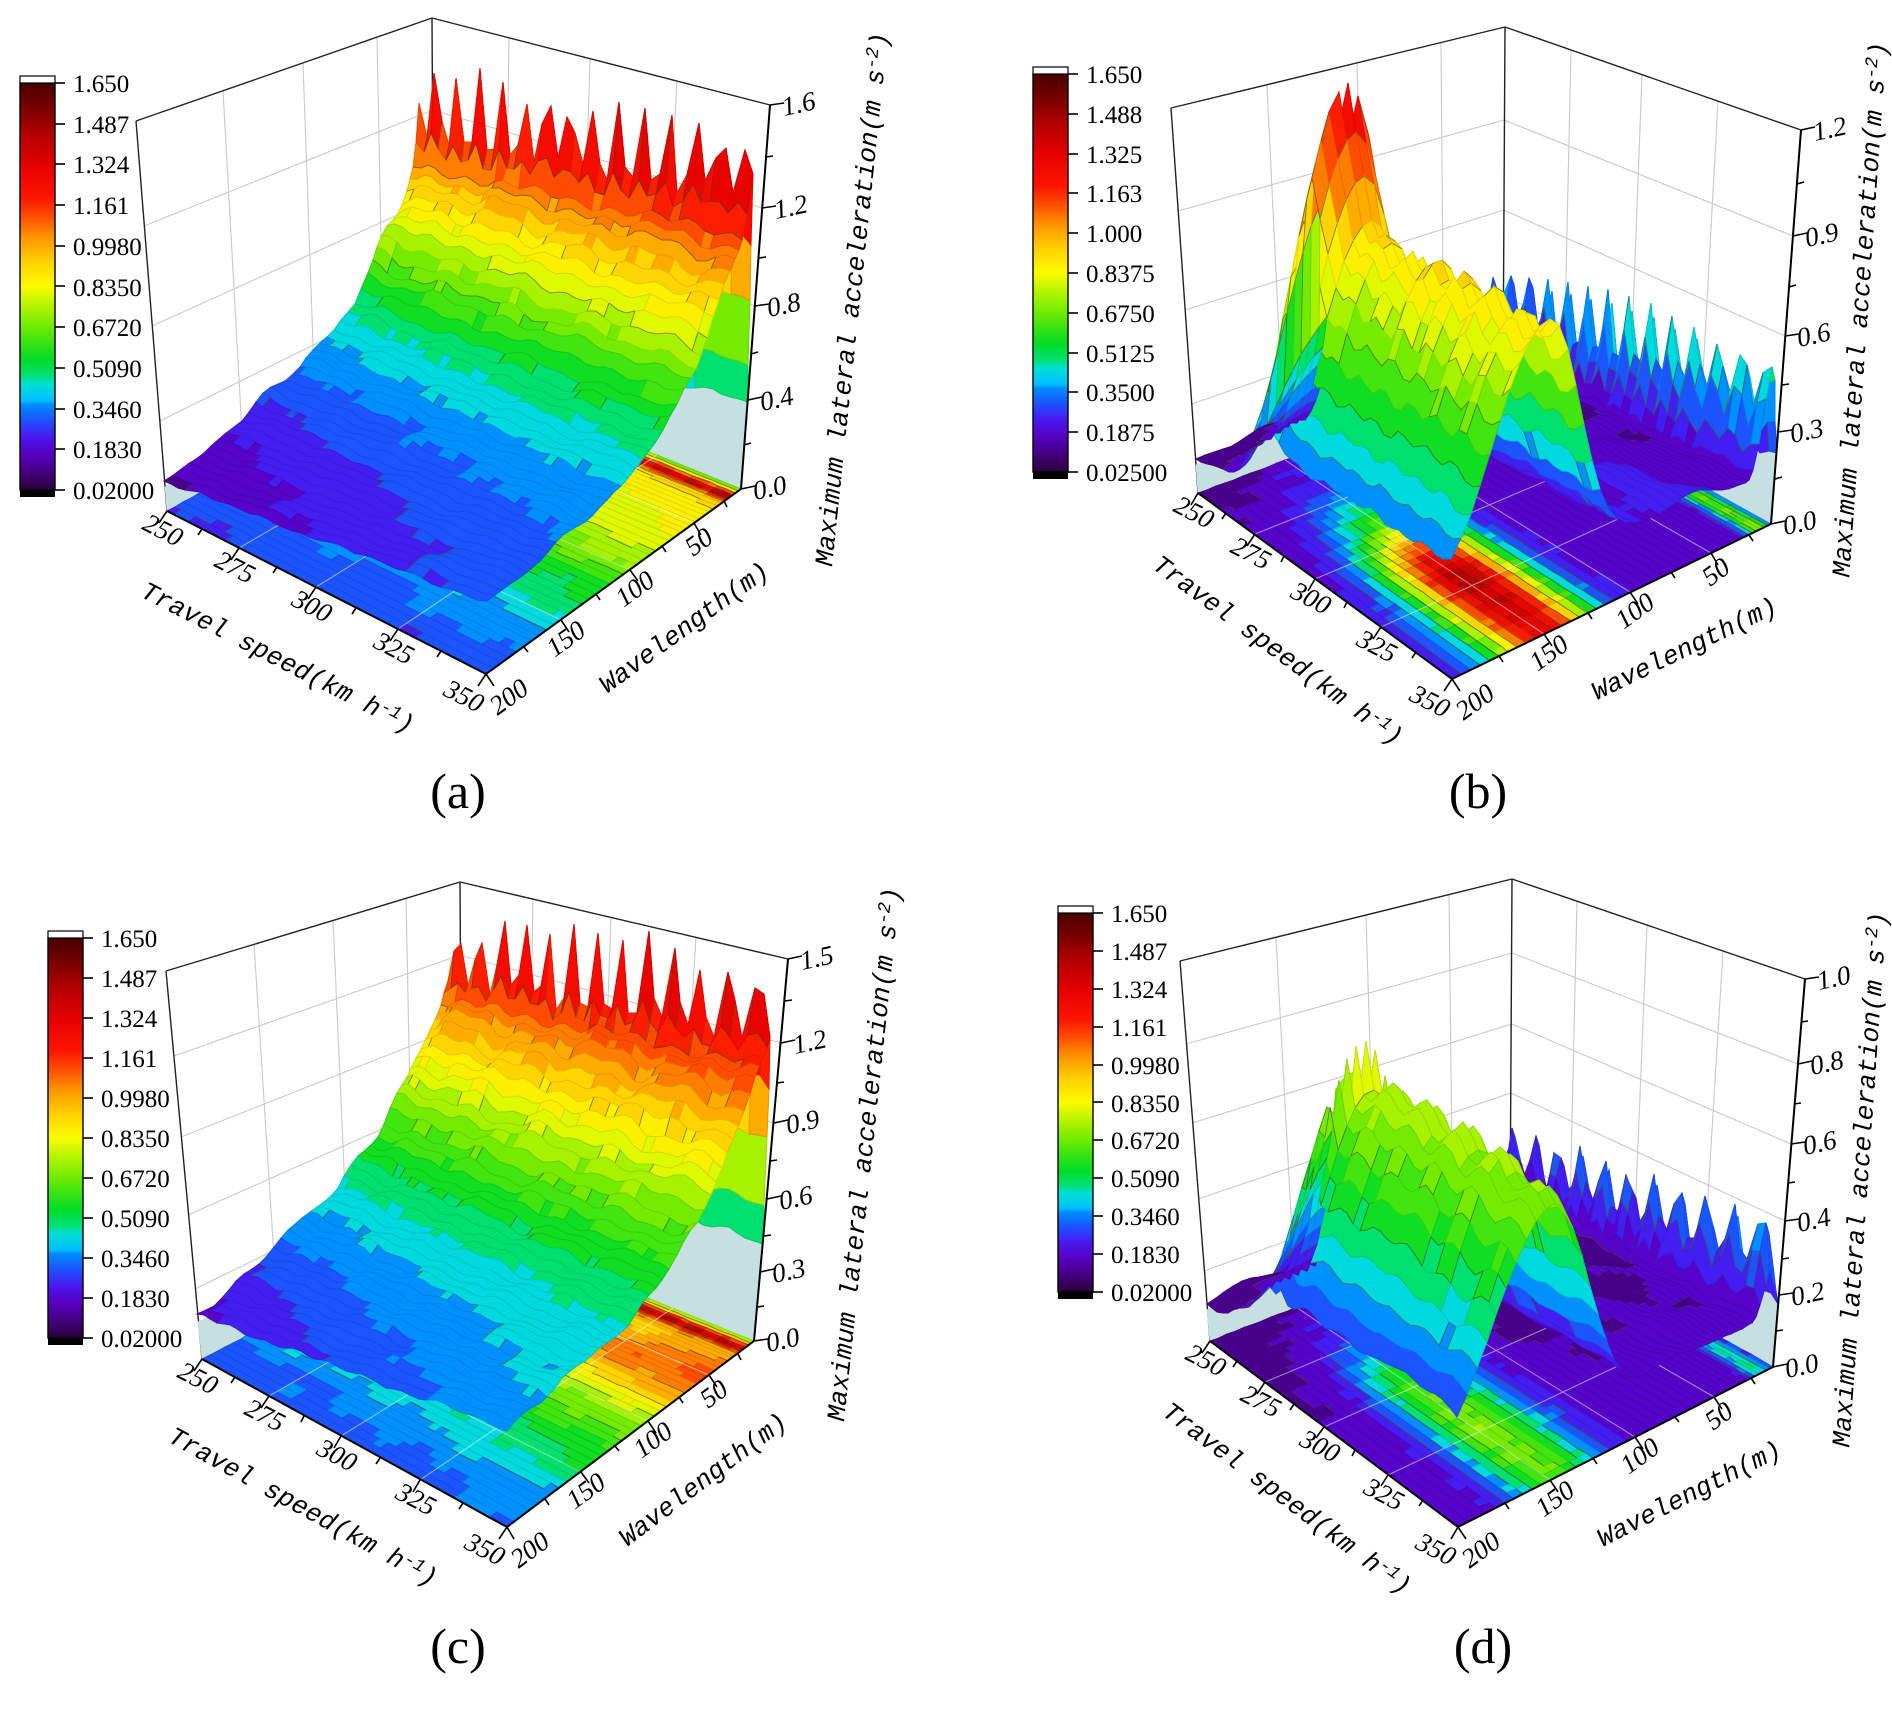 The height and width of the screenshot is (1710, 1892). Describe the element at coordinates (1120, 354) in the screenshot. I see `svg-text: 0.5125` at that location.